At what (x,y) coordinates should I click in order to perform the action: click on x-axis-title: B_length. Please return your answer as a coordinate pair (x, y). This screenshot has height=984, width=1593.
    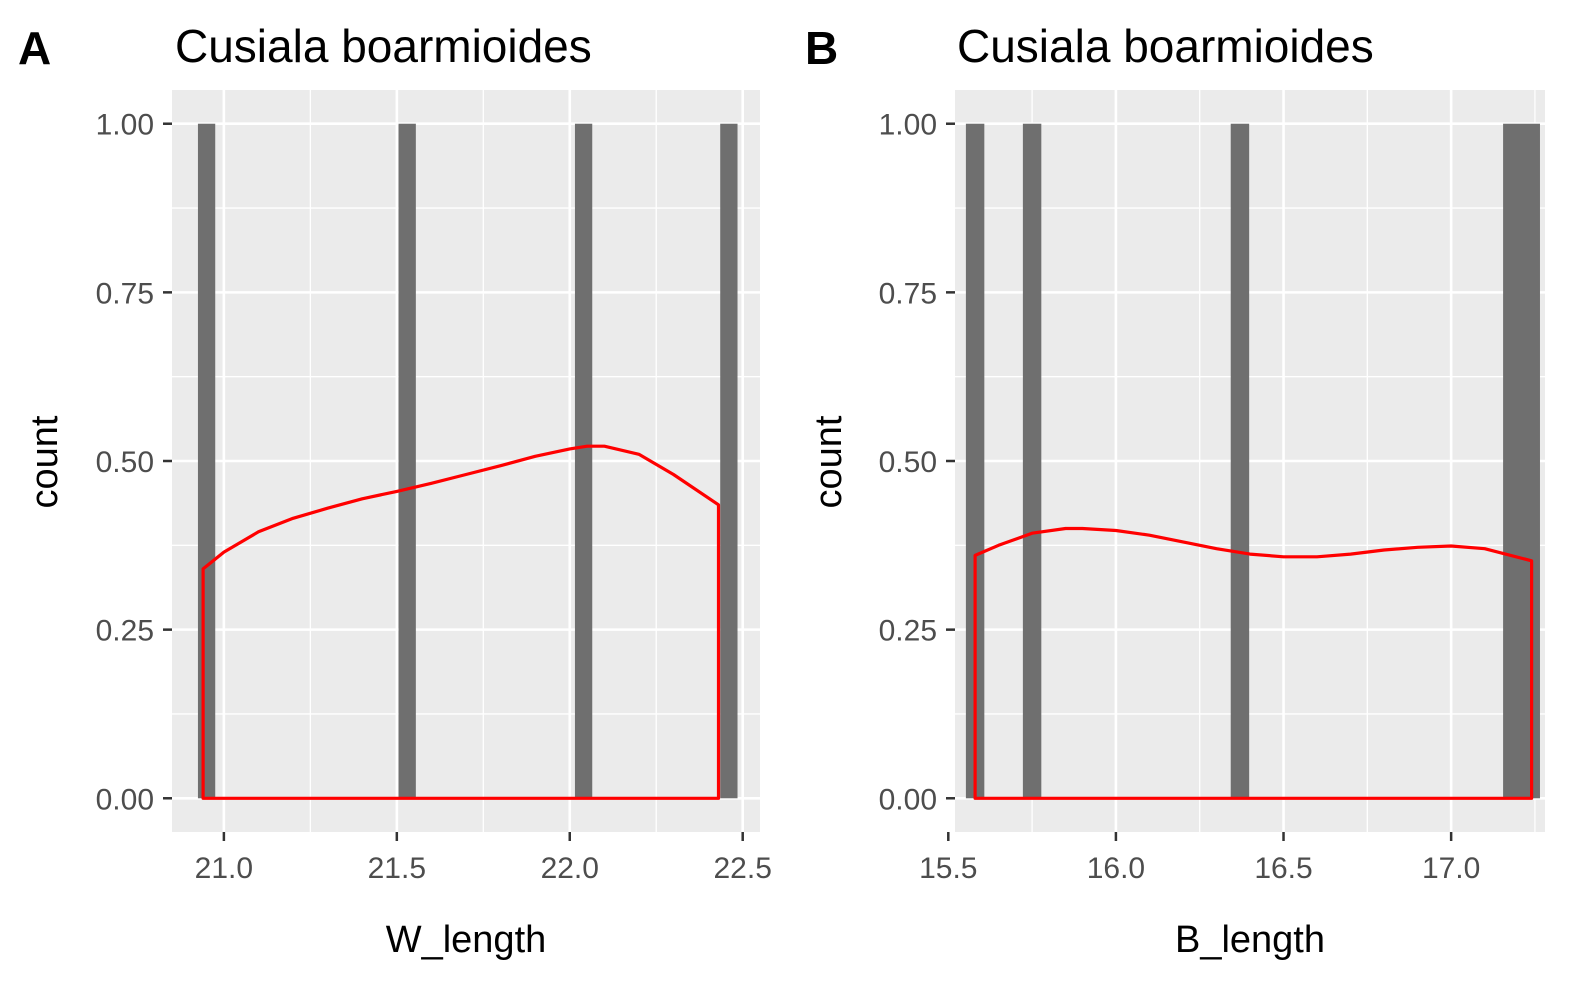
    Looking at the image, I should click on (1250, 940).